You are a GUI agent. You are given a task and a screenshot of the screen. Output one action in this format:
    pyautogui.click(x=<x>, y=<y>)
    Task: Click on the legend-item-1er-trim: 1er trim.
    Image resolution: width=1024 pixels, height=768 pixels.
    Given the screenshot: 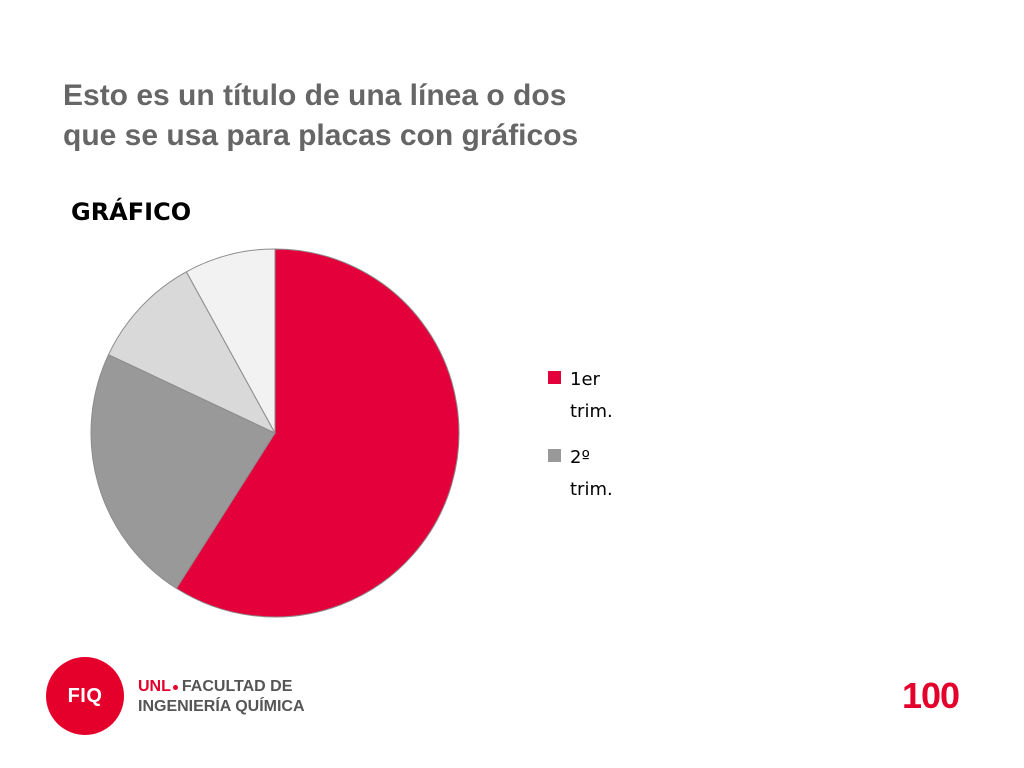 What is the action you would take?
    pyautogui.click(x=593, y=396)
    